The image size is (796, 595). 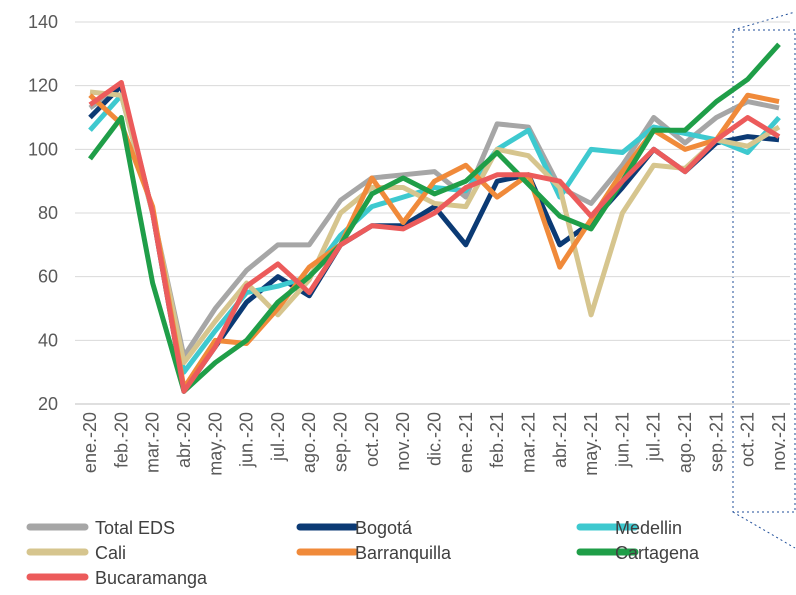 I want to click on legend-label: Bucaramanga, so click(x=151, y=578).